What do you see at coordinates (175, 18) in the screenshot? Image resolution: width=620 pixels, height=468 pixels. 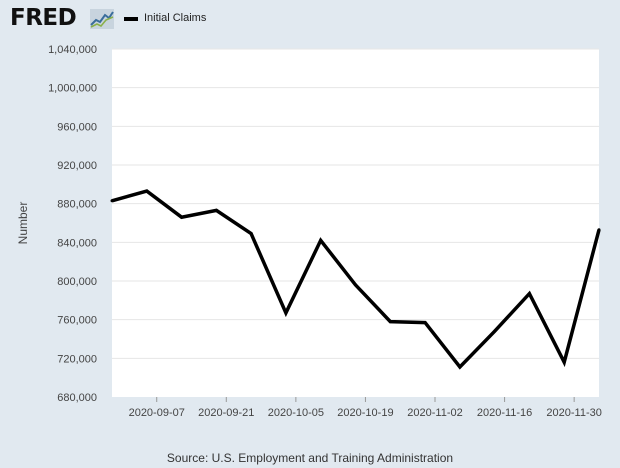 I see `legend-label: Initial Claims` at bounding box center [175, 18].